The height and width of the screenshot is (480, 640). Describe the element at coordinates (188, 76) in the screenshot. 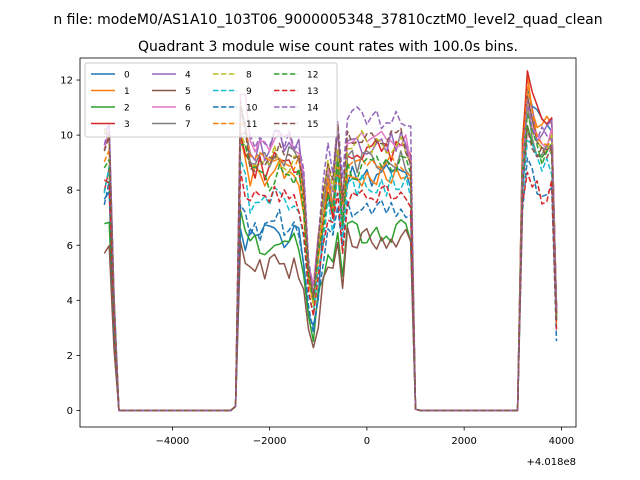

I see `legend-label-4: 4` at that location.